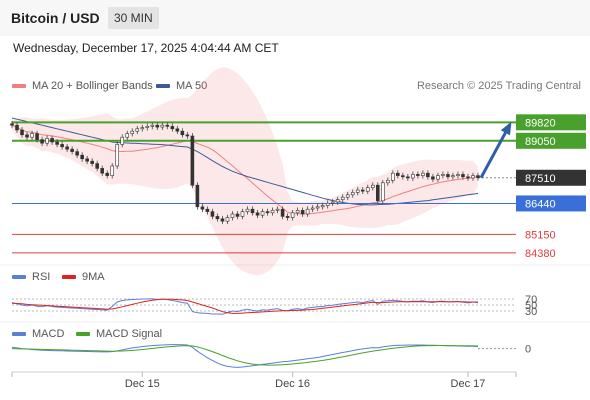 The height and width of the screenshot is (400, 590). What do you see at coordinates (540, 204) in the screenshot?
I see `pivot-level-label: 86440` at bounding box center [540, 204].